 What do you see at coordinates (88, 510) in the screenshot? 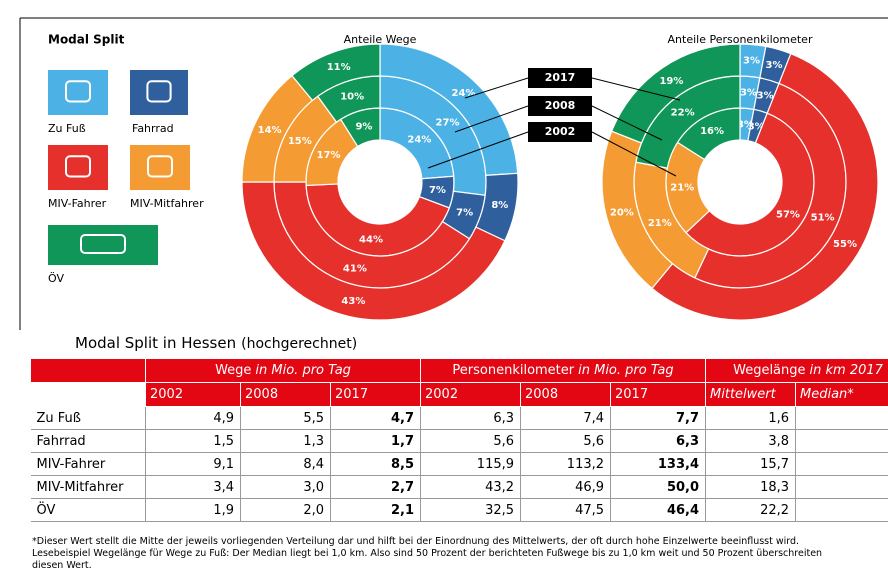
I see `table-cell: ÖV` at bounding box center [88, 510].